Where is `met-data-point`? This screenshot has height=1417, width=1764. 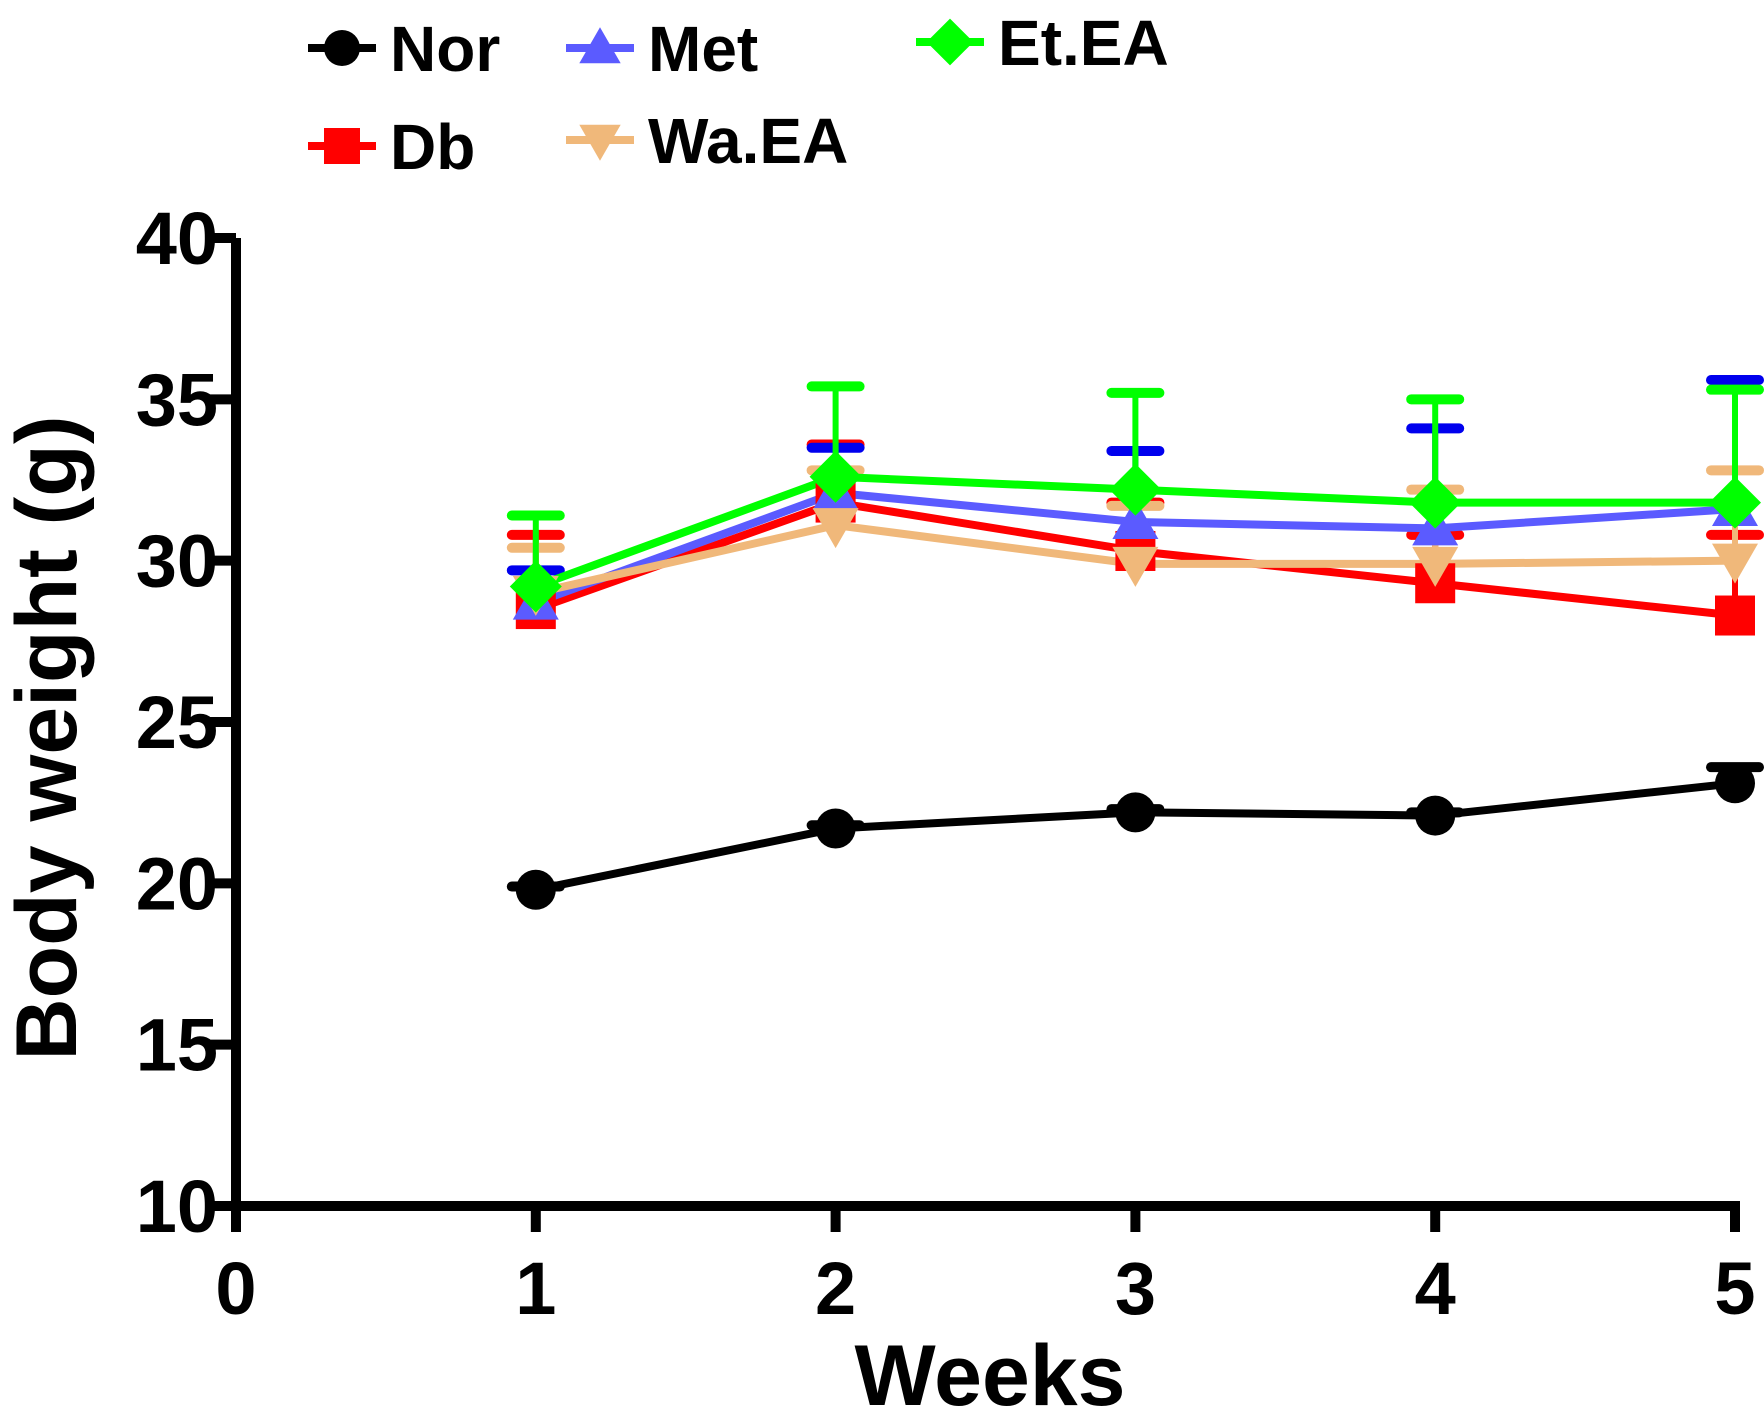 met-data-point is located at coordinates (1135, 518).